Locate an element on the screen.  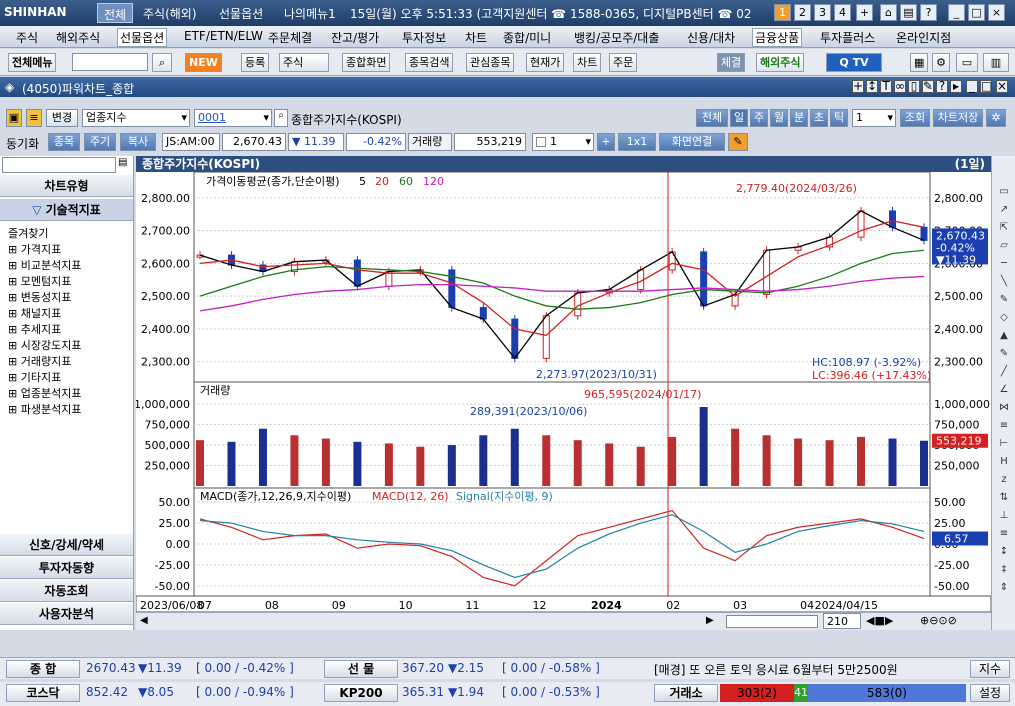
scroll-left-icon: ◀ is located at coordinates (144, 620).